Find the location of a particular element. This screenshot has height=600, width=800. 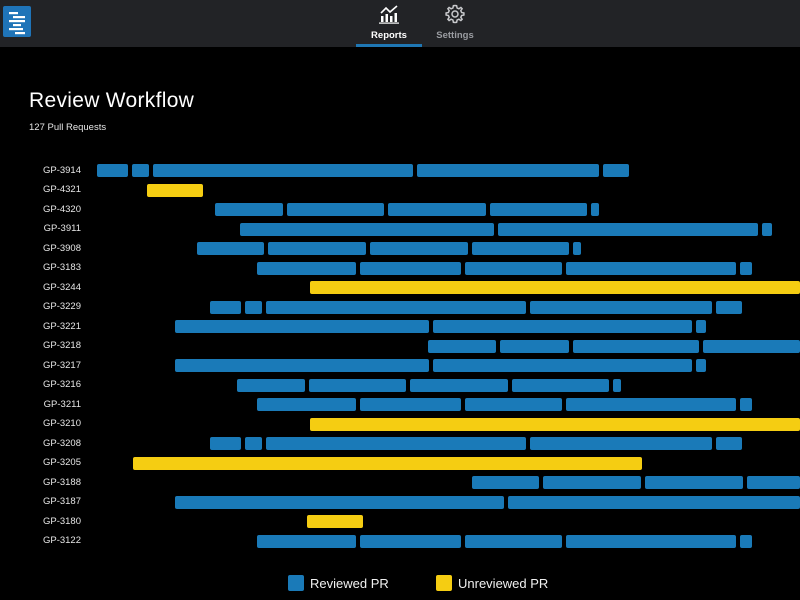

row-label-gp-4321: GP-4321 is located at coordinates (61, 189).